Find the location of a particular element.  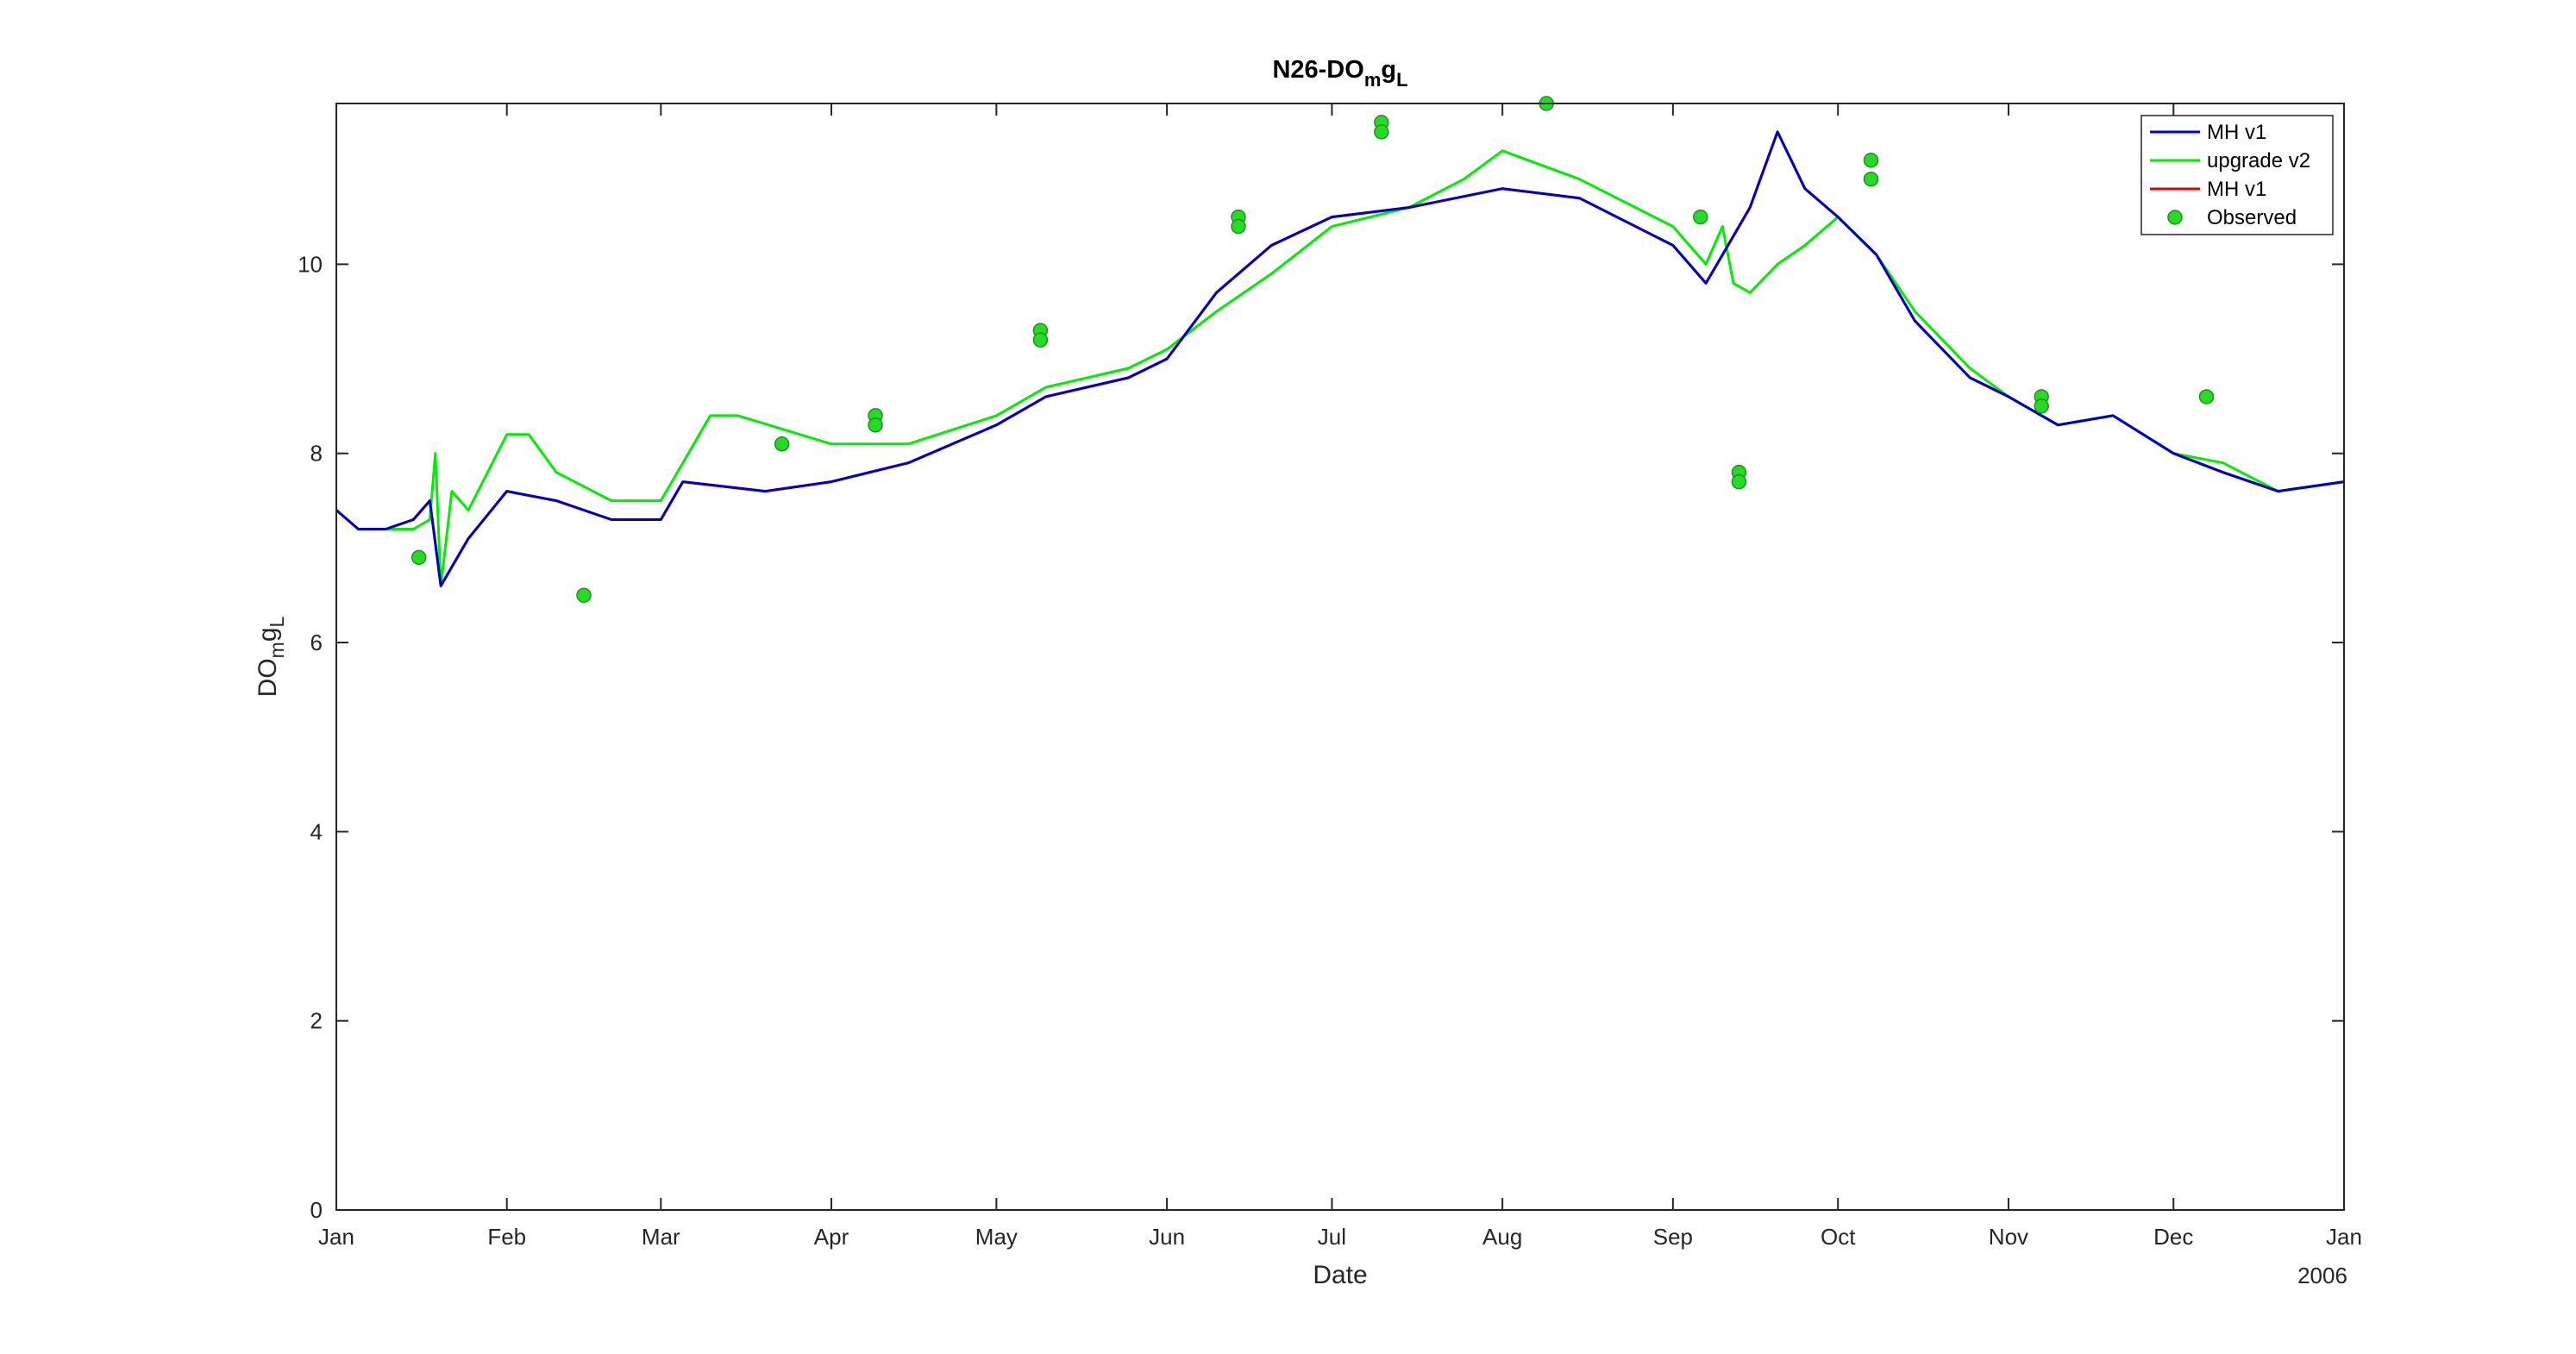

x-tick-label: Feb is located at coordinates (506, 1237).